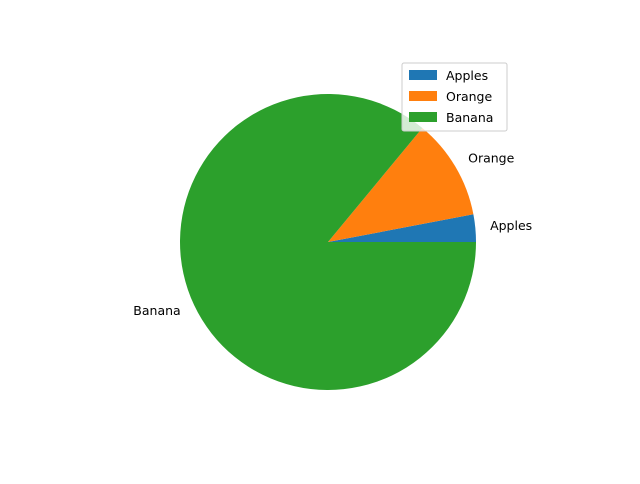  I want to click on legend-entry-banana: Banana, so click(451, 117).